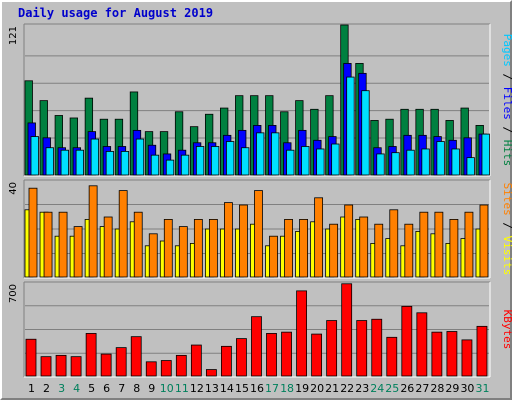  I want to click on day-label: 23, so click(362, 388).